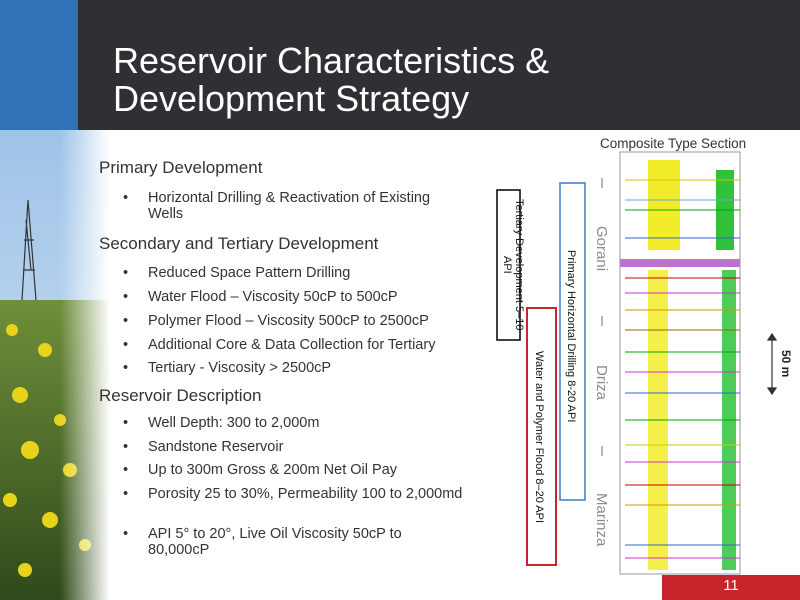 The height and width of the screenshot is (600, 800). I want to click on bullet: Water Flood – Viscosity 50cP to 500cP, so click(293, 297).